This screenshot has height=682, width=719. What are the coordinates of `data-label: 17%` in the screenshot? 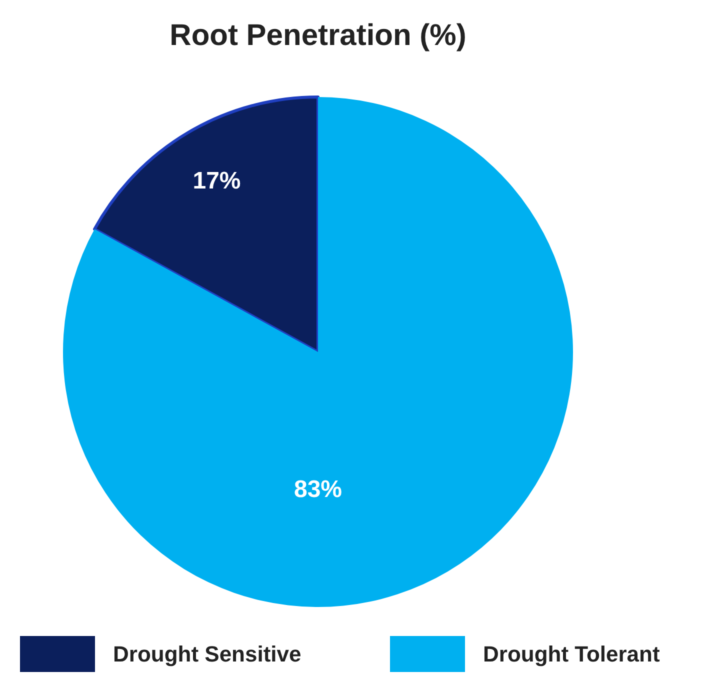 It's located at (216, 180).